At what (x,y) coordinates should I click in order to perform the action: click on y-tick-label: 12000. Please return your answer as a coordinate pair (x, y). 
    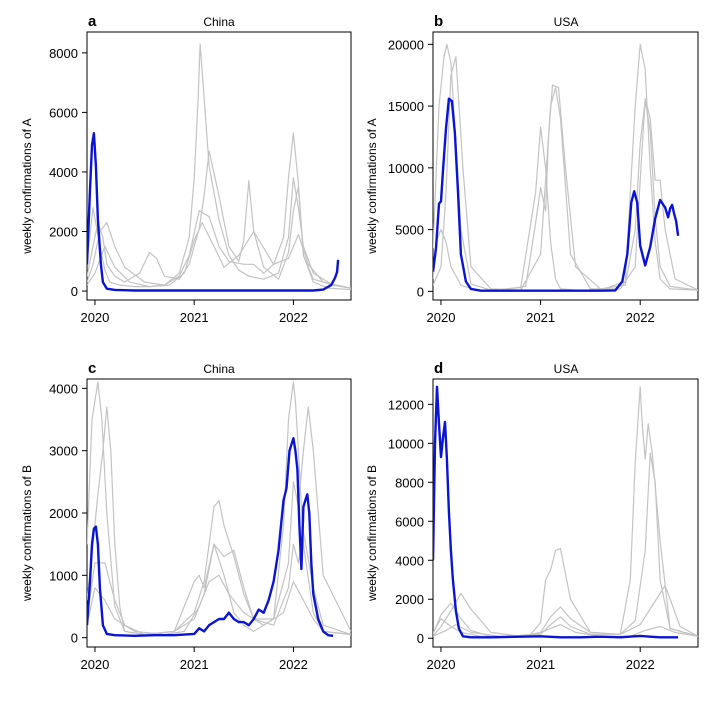
    Looking at the image, I should click on (406, 404).